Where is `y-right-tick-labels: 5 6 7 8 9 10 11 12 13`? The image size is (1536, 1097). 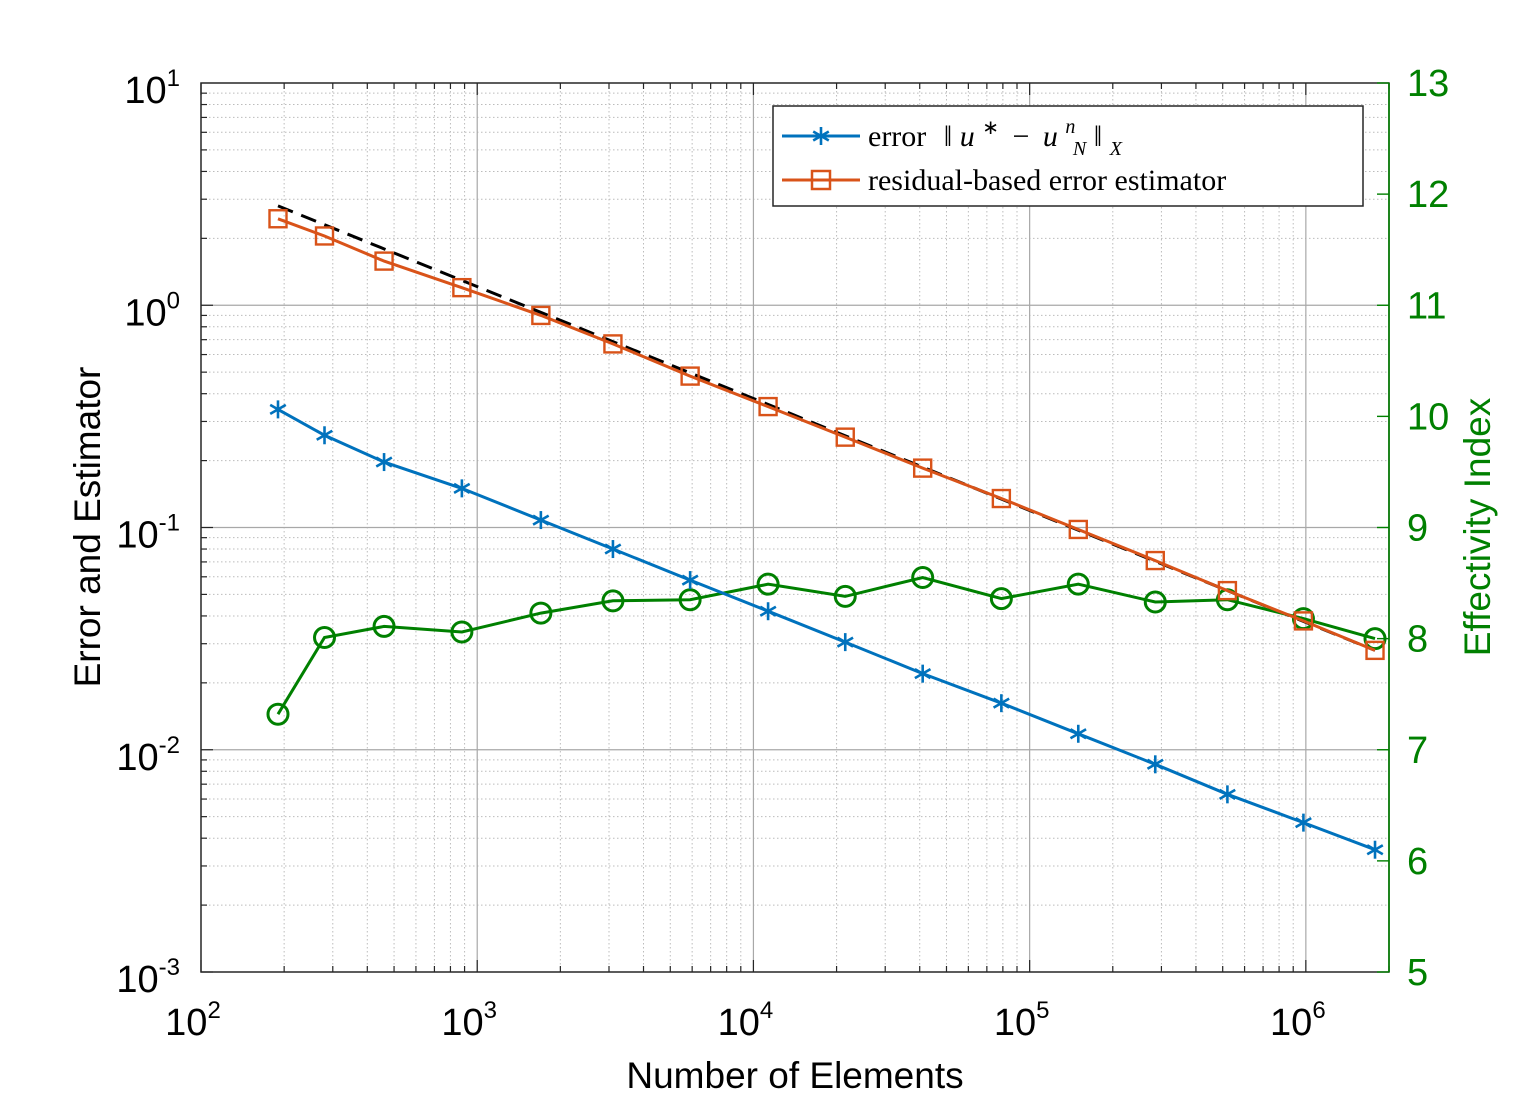
y-right-tick-labels: 5 6 7 8 9 10 11 12 13 is located at coordinates (1428, 528).